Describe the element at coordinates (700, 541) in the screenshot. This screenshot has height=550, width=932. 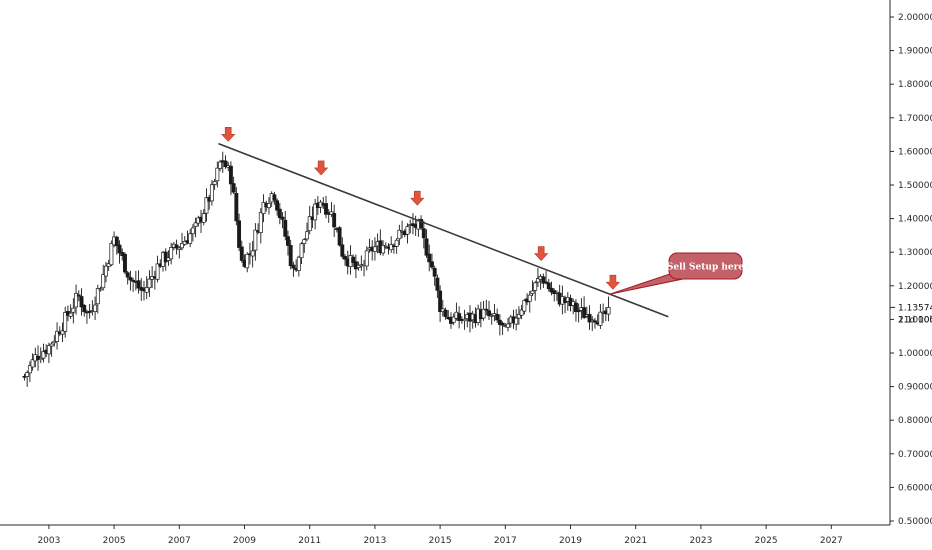
I see `x-tick-label: 2023` at that location.